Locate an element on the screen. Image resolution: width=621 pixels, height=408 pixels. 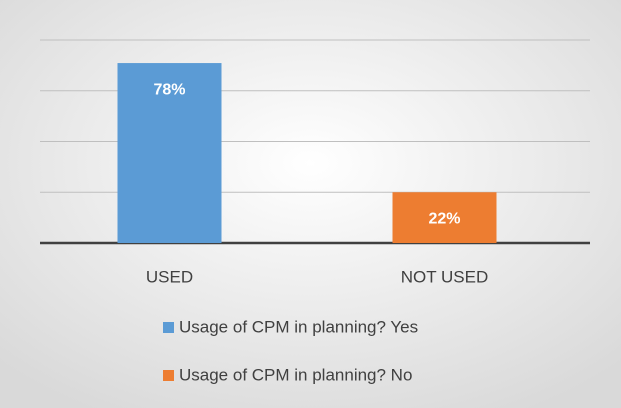
value-label: 78% is located at coordinates (169, 89).